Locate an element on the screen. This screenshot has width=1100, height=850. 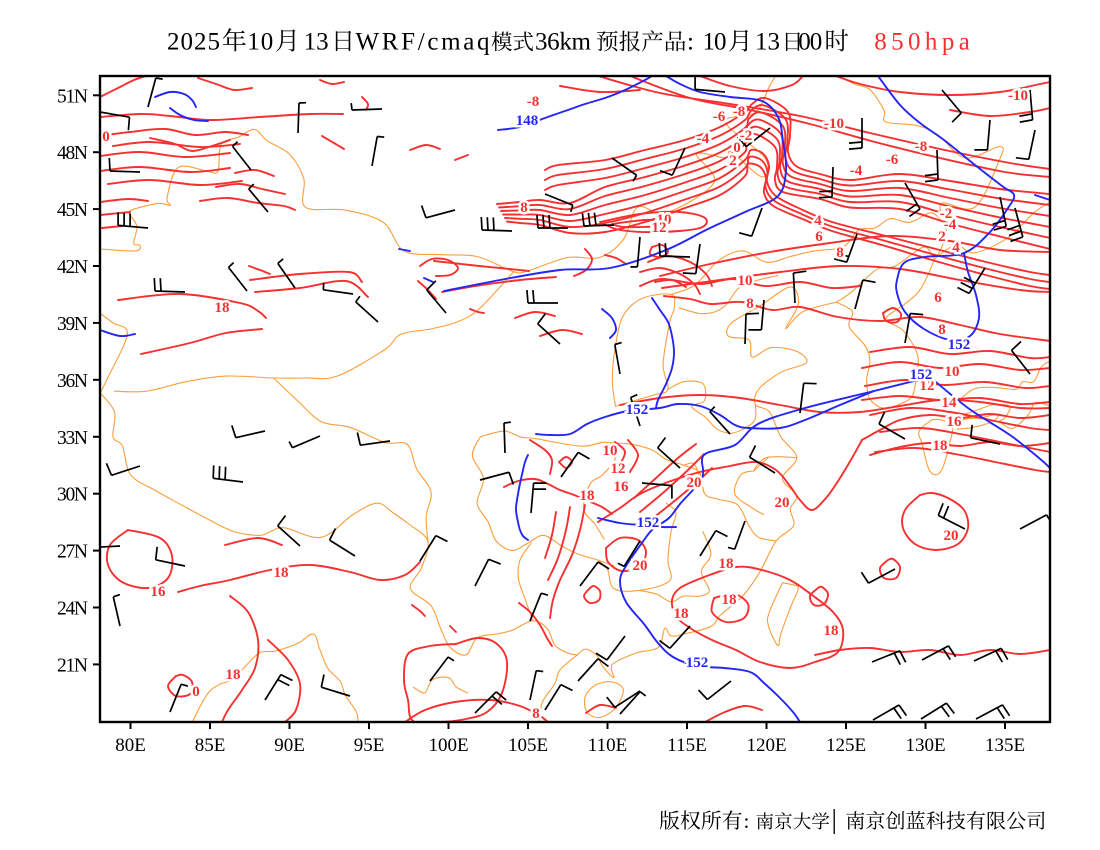
svg-text: 33N is located at coordinates (72, 438).